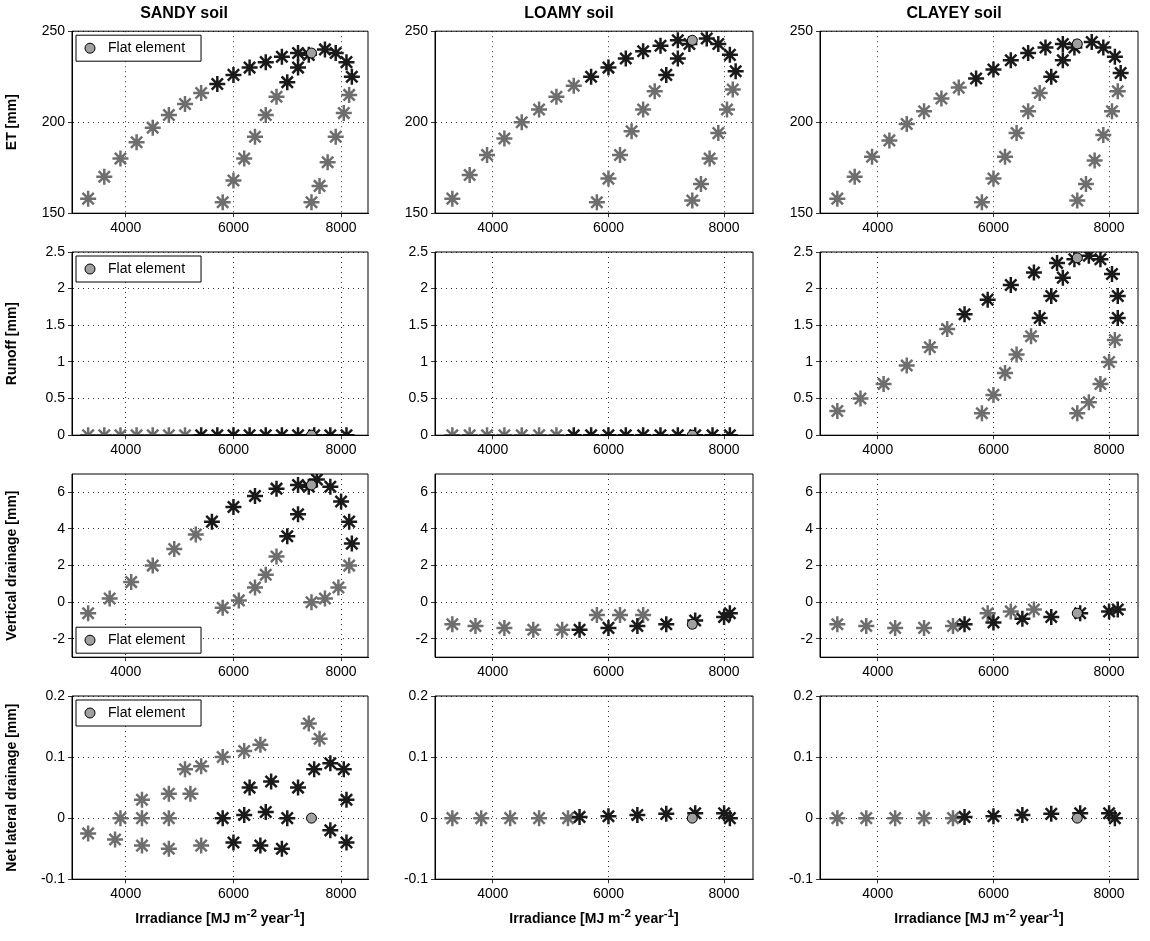 The height and width of the screenshot is (941, 1150). What do you see at coordinates (11, 122) in the screenshot?
I see `y-axis-title: ET [mm]` at bounding box center [11, 122].